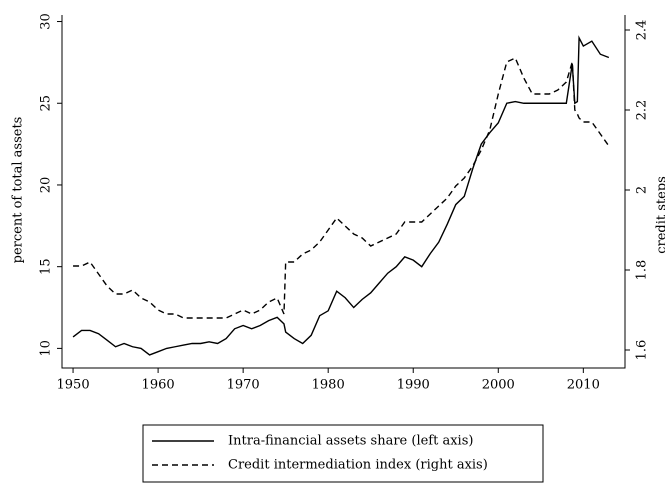 The height and width of the screenshot is (483, 665). I want to click on x-tick-label: 1950, so click(73, 385).